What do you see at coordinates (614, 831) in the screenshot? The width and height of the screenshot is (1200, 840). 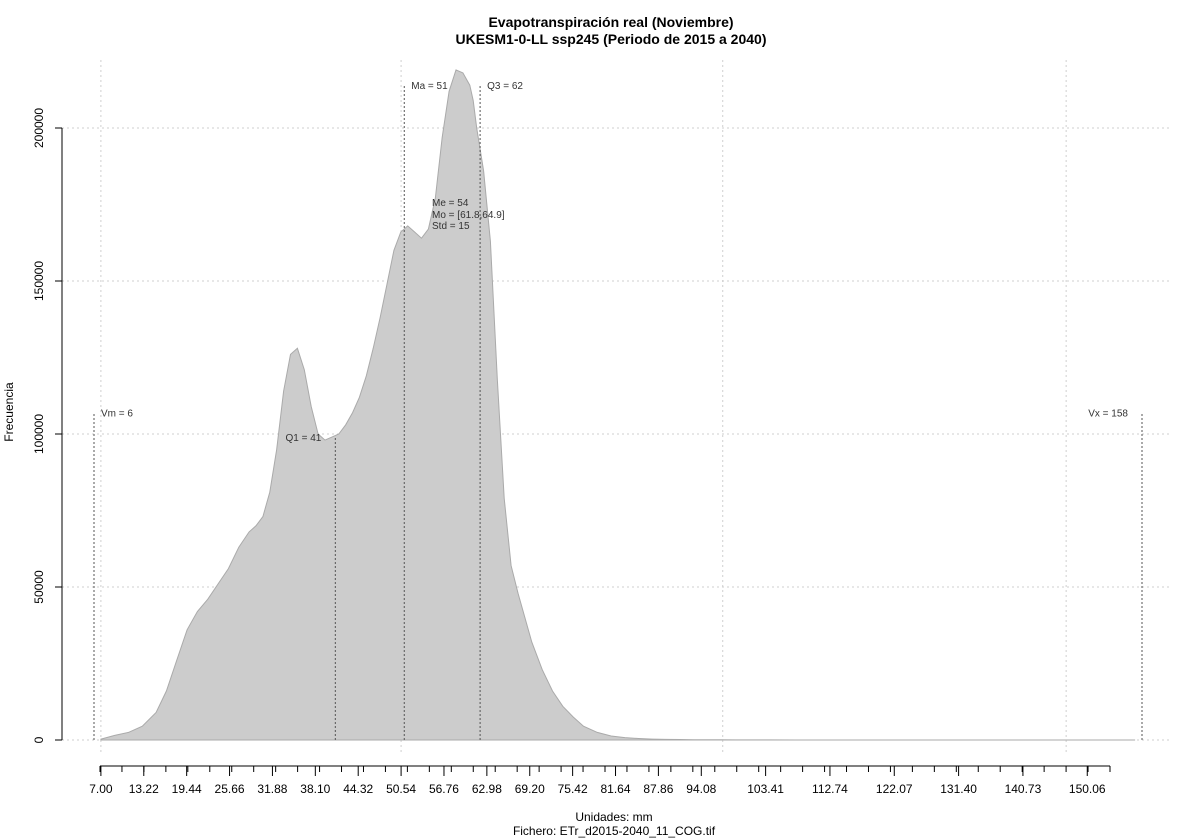 I see `file-name-caption: Fichero: ETr_d2015-2040_11_COG.tif` at bounding box center [614, 831].